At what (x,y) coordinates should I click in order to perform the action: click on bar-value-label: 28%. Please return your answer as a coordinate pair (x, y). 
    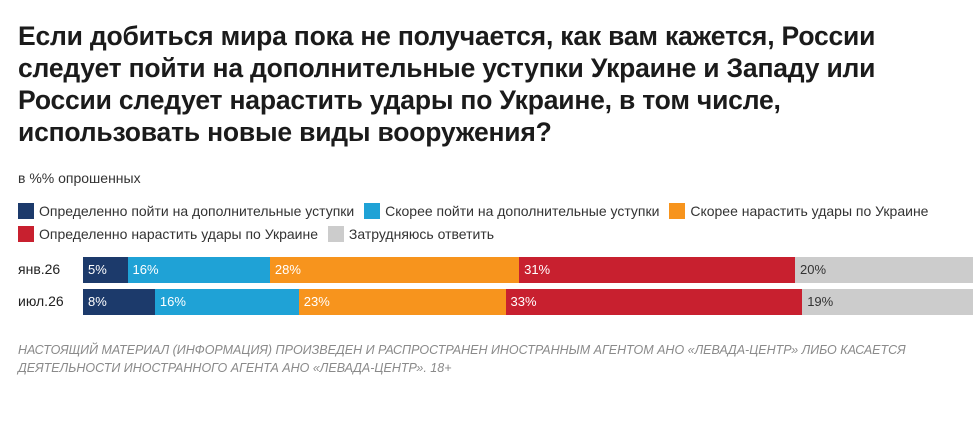
    Looking at the image, I should click on (287, 269).